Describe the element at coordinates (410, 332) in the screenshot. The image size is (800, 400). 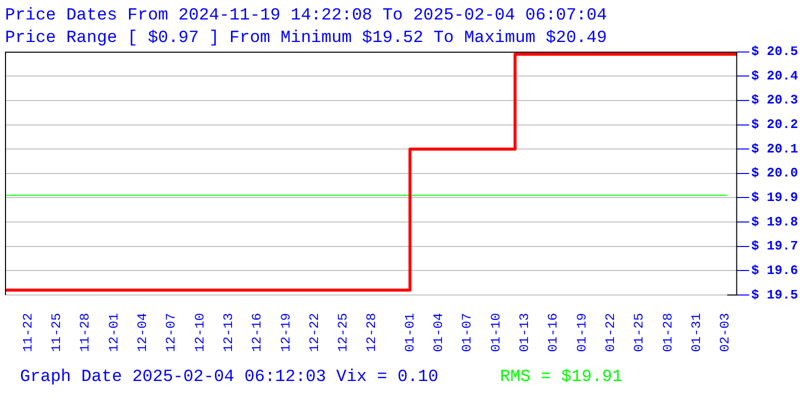
I see `x-tick-label: 01-01` at that location.